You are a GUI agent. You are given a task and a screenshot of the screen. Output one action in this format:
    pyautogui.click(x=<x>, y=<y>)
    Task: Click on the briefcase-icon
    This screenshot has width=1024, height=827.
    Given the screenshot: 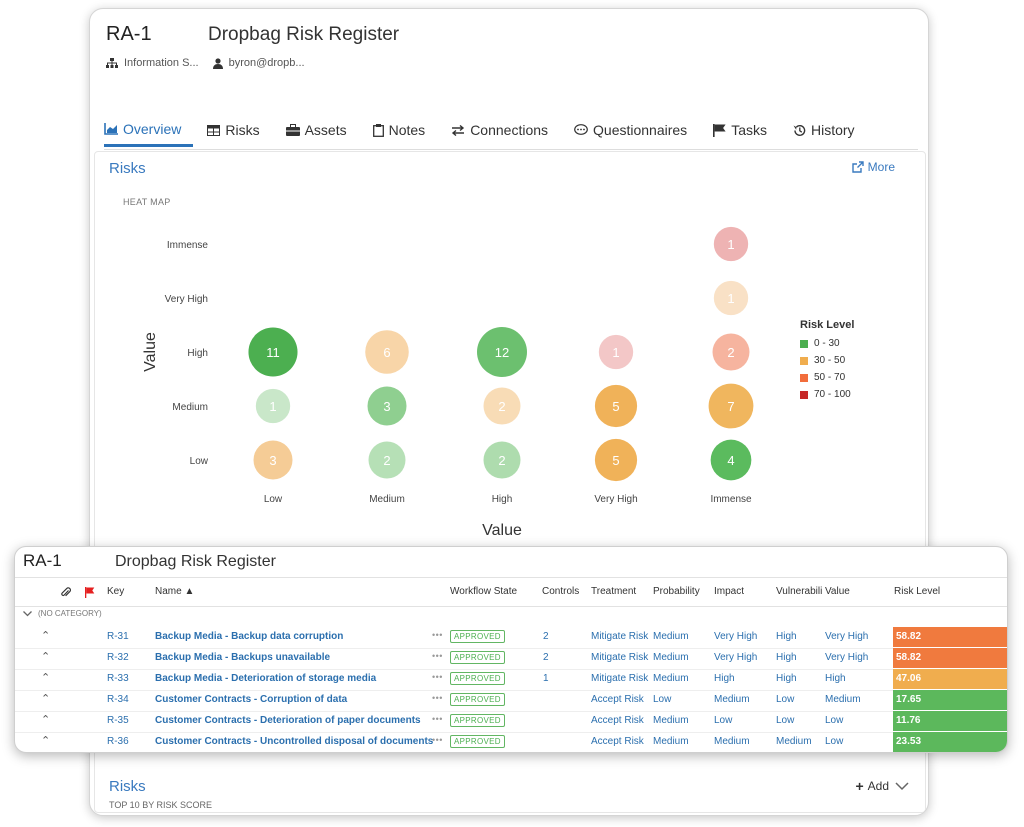 What is the action you would take?
    pyautogui.click(x=292, y=130)
    